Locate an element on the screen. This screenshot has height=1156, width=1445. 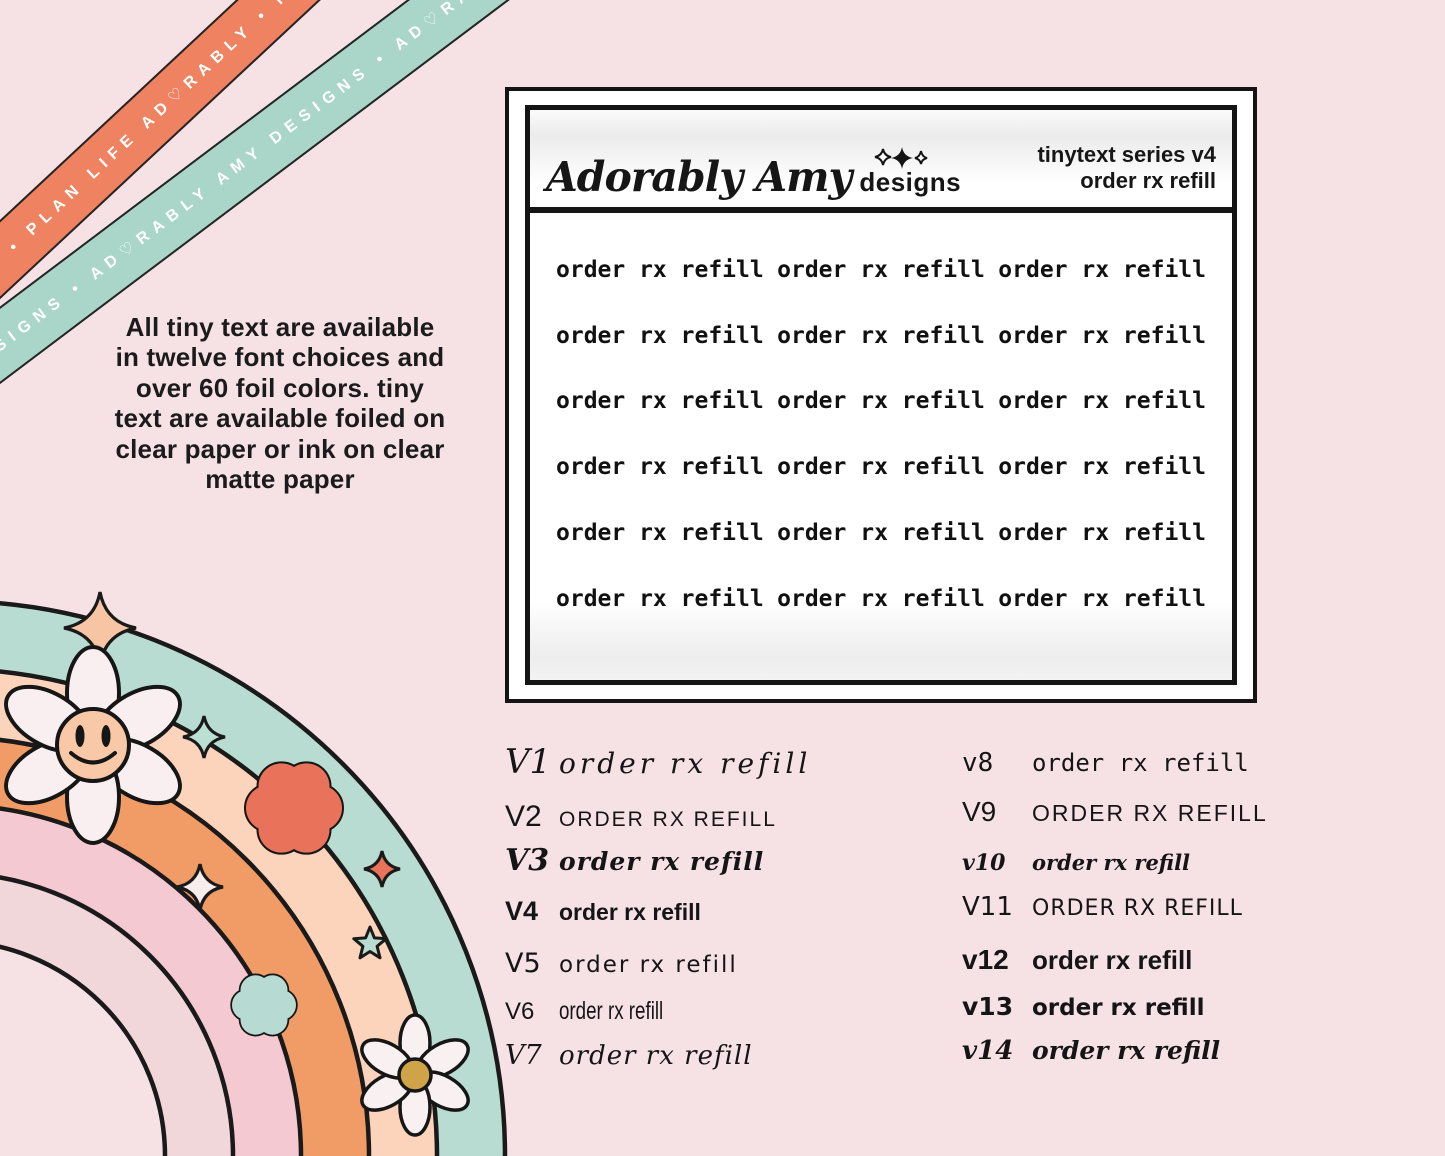
version-row-v13: v13 order rx refill is located at coordinates (1083, 1006).